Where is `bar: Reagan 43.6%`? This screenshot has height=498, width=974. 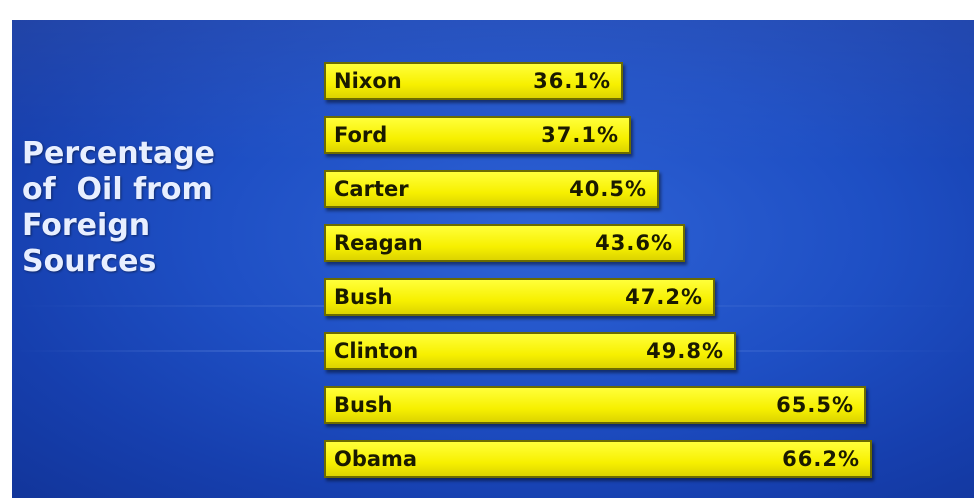 bar: Reagan 43.6% is located at coordinates (504, 243).